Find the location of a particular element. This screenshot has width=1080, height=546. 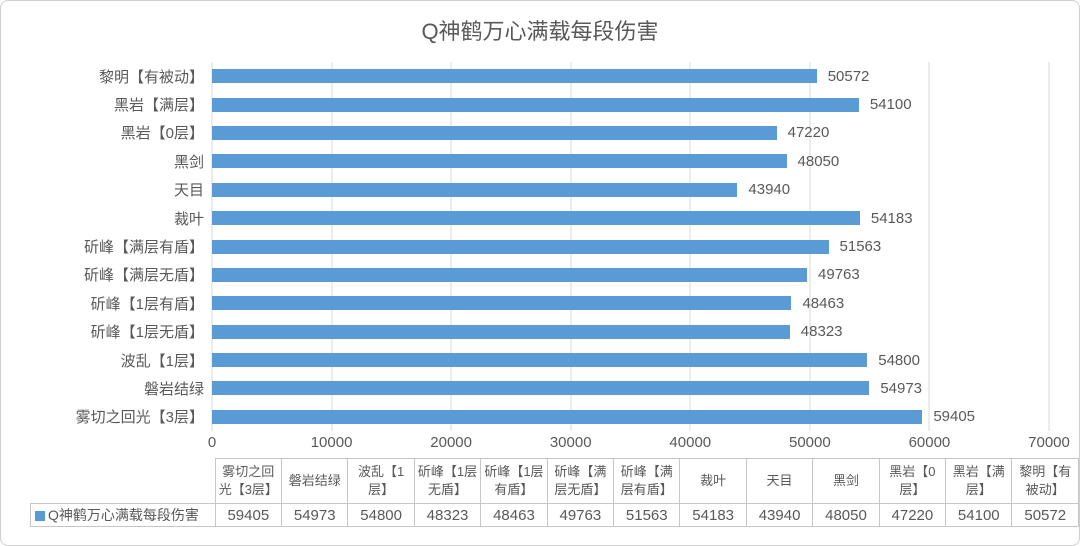

table-value-cell: 54183 is located at coordinates (713, 515).